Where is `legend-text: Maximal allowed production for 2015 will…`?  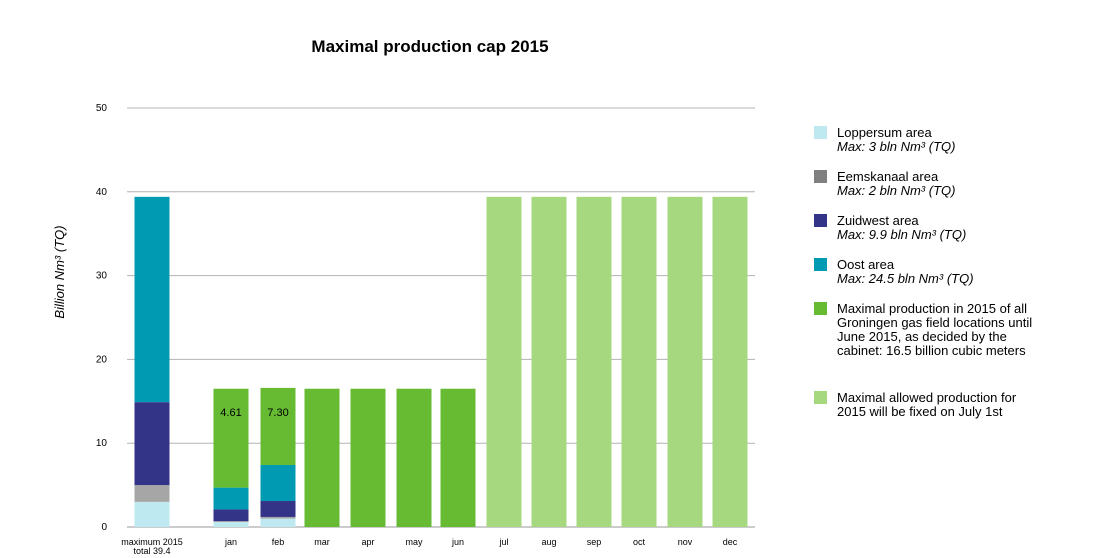
legend-text: Maximal allowed production for 2015 will… is located at coordinates (939, 405).